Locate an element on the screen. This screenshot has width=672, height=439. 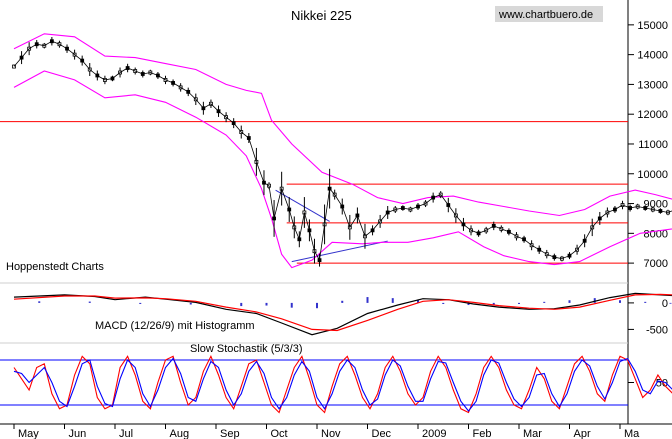
price-y-tick-label: 10000 is located at coordinates (652, 175).